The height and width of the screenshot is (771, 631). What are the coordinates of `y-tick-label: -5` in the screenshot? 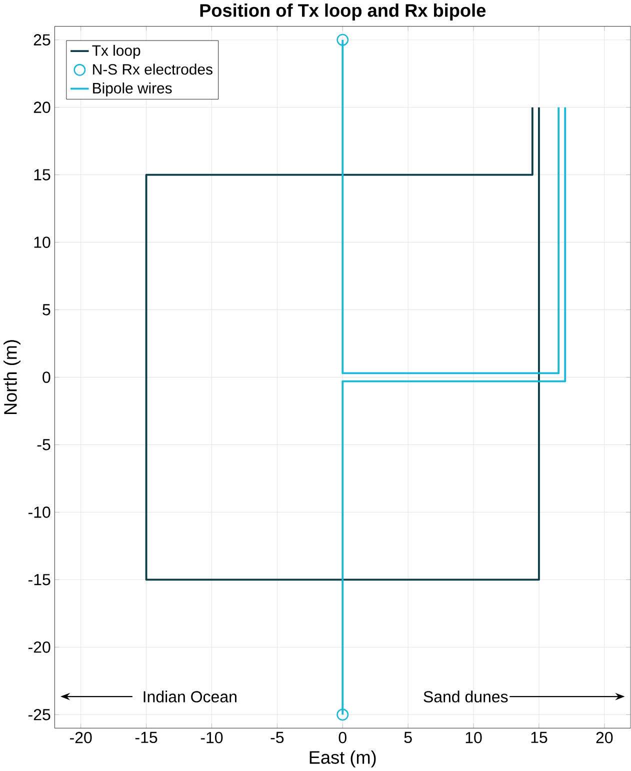 It's located at (43, 444).